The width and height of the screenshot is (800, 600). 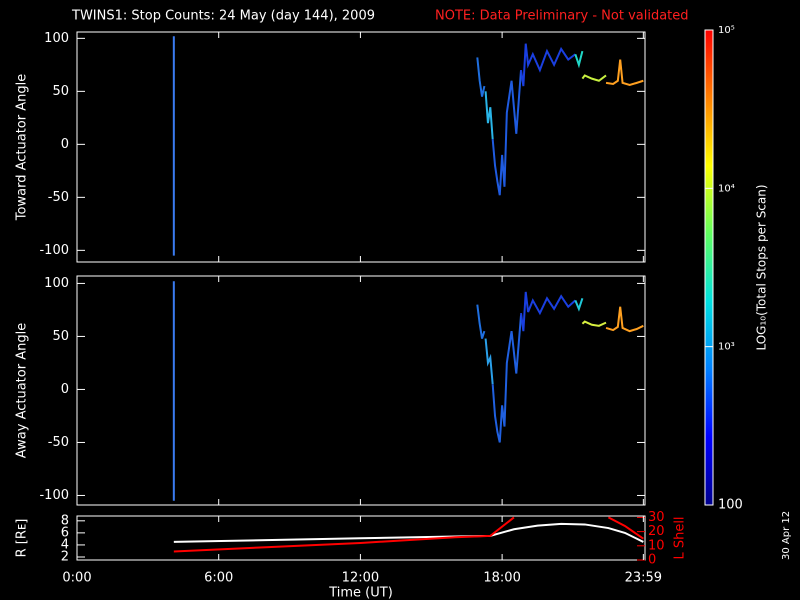 I want to click on plot-frame, so click(x=361, y=538).